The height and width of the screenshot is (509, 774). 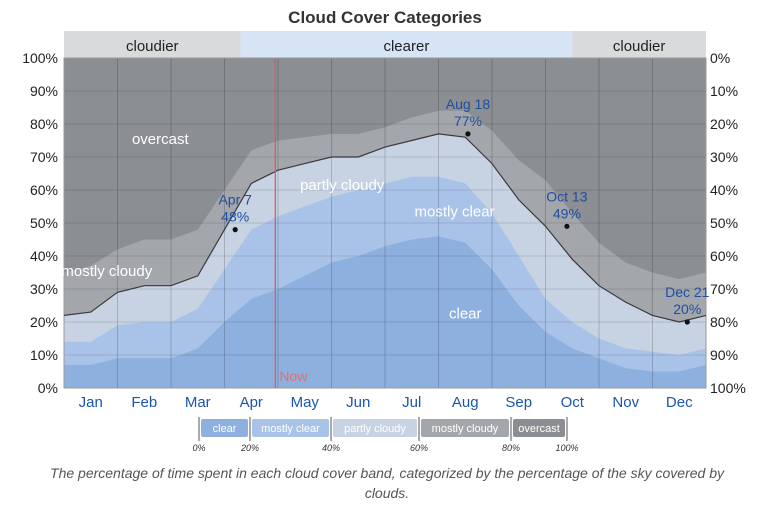 I want to click on top-band-label-0: cloudier, so click(x=152, y=46).